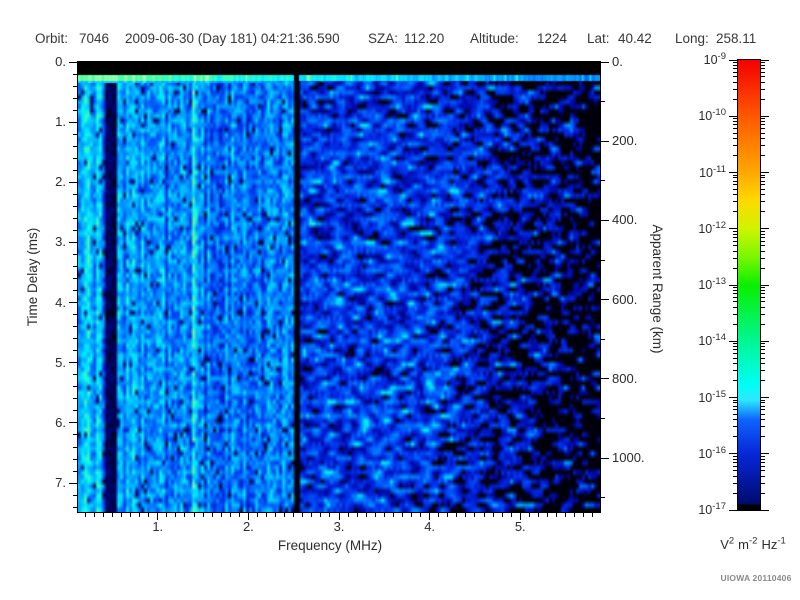  What do you see at coordinates (635, 38) in the screenshot?
I see `lat-value: 40.42` at bounding box center [635, 38].